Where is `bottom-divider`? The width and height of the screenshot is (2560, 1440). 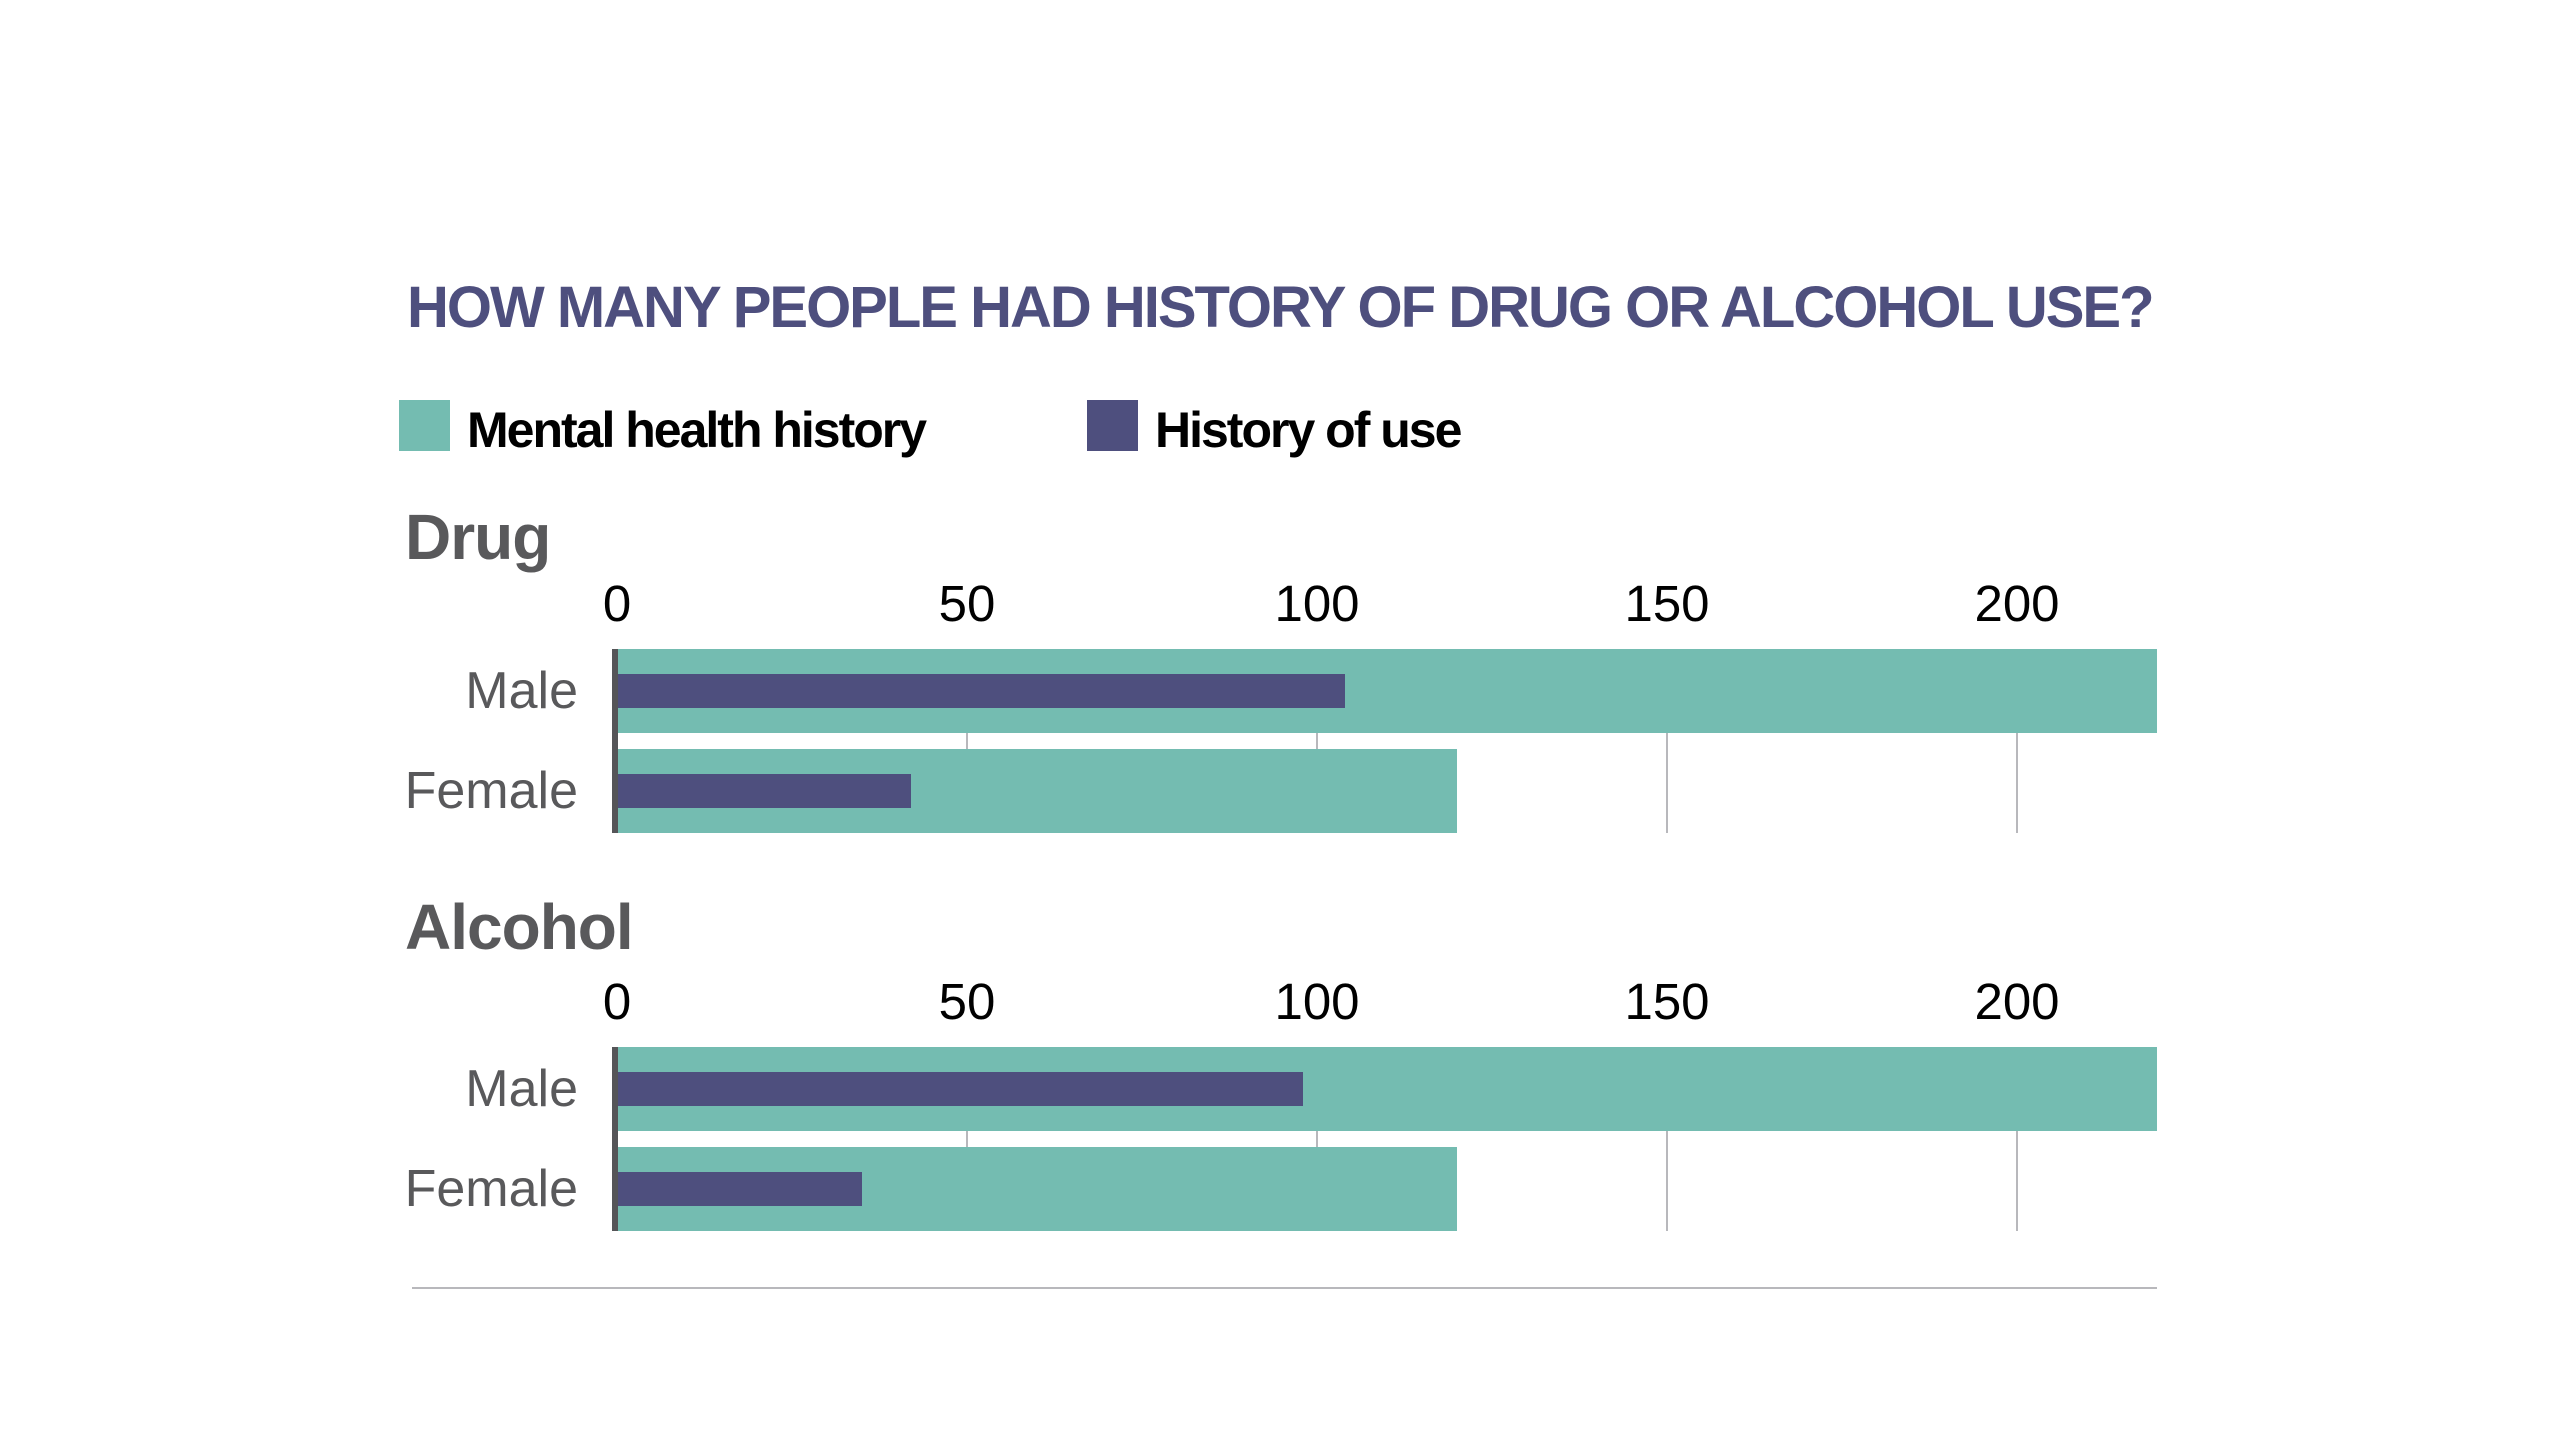 bottom-divider is located at coordinates (1284, 1288).